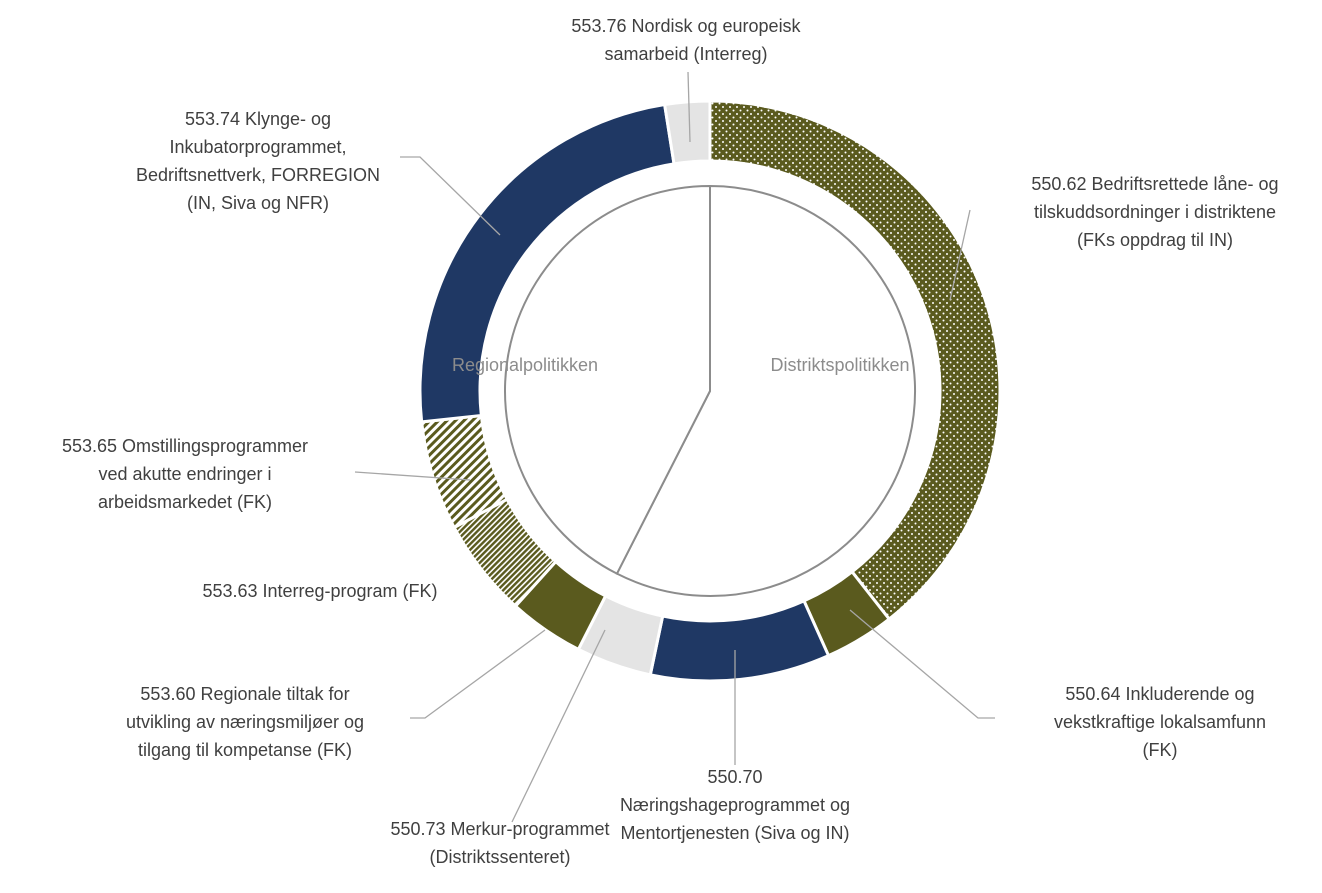 Image resolution: width=1322 pixels, height=893 pixels. What do you see at coordinates (258, 175) in the screenshot?
I see `slice-label-line: Bedriftsnettverk, FORREGION` at bounding box center [258, 175].